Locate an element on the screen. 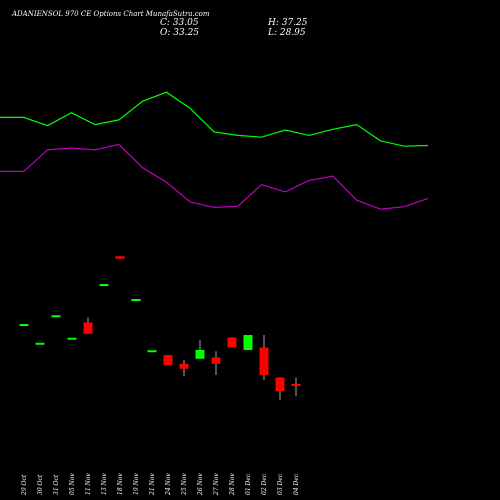  x-tick-label-7: 19 Nov is located at coordinates (136, 484).